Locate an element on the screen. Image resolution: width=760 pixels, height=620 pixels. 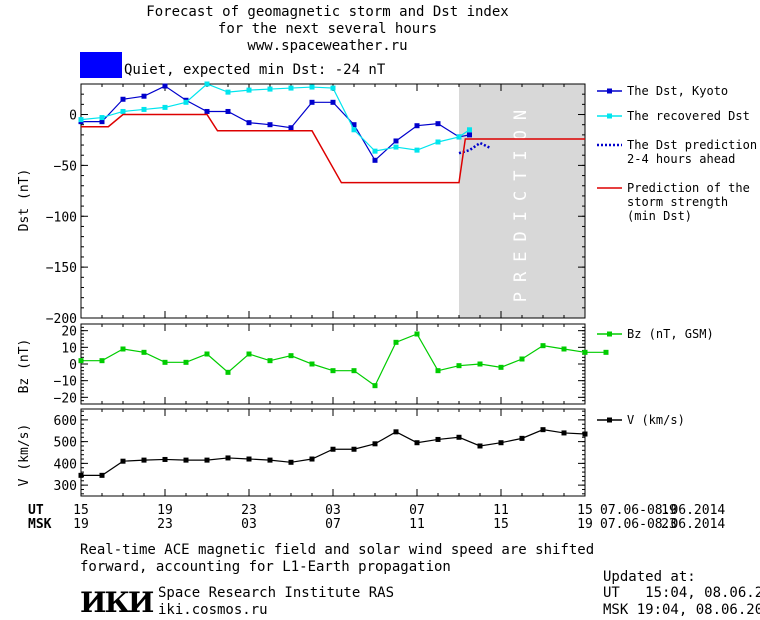
msk-tick-label: 19 is located at coordinates (585, 524).